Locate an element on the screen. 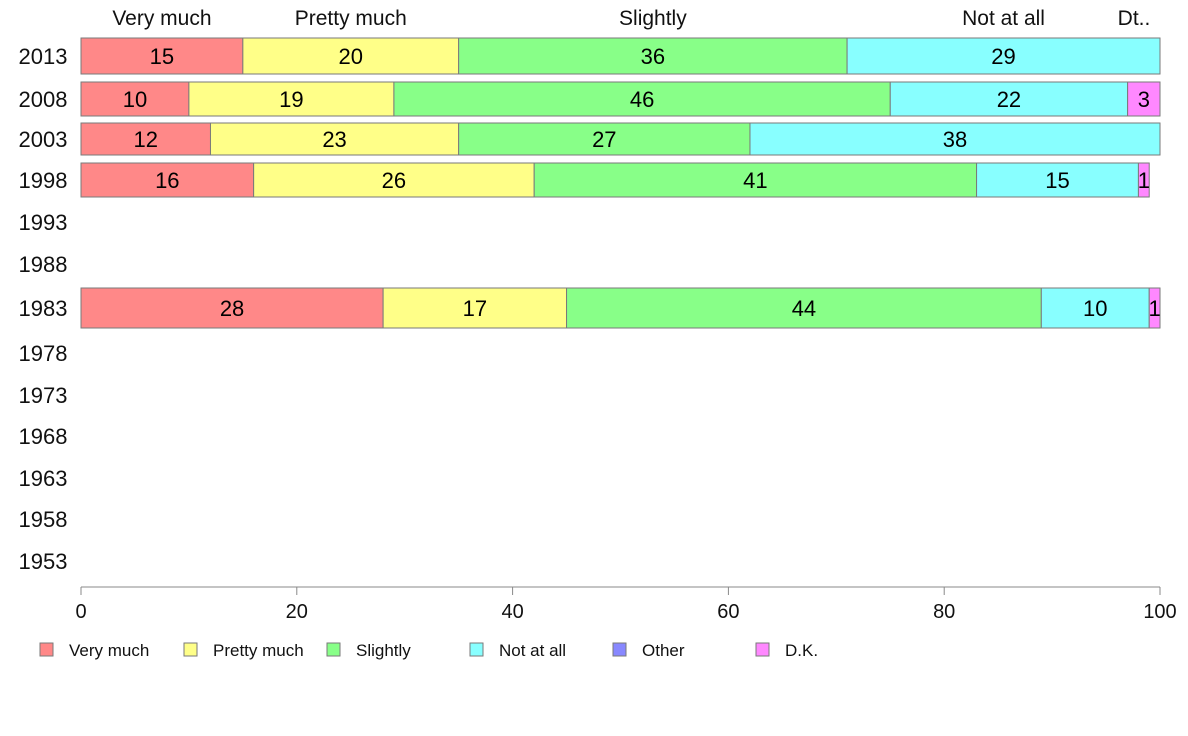 The height and width of the screenshot is (736, 1188). year-tick-label: 1963 is located at coordinates (43, 478).